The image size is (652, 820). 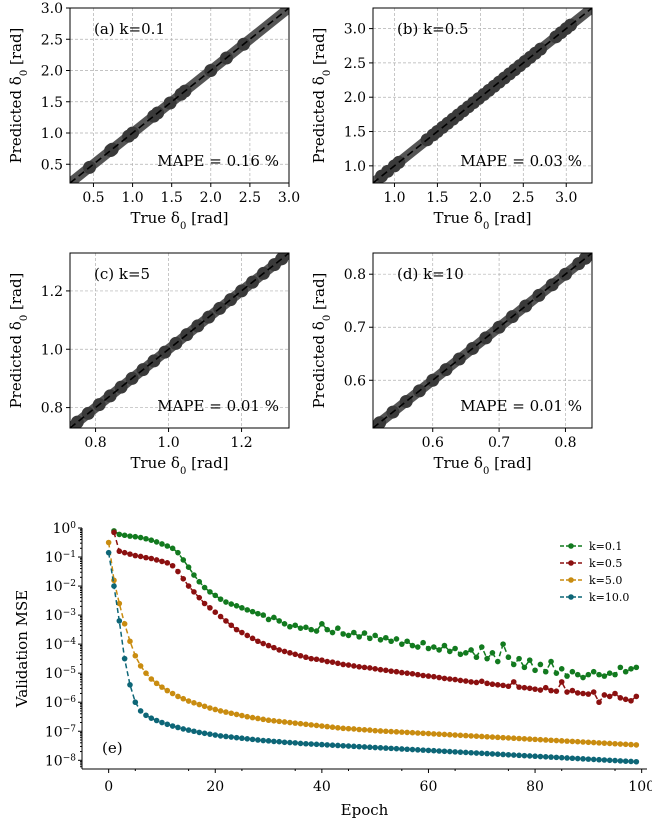 What do you see at coordinates (321, 341) in the screenshot?
I see `y-axis-label: Predicted δ0 [rad]` at bounding box center [321, 341].